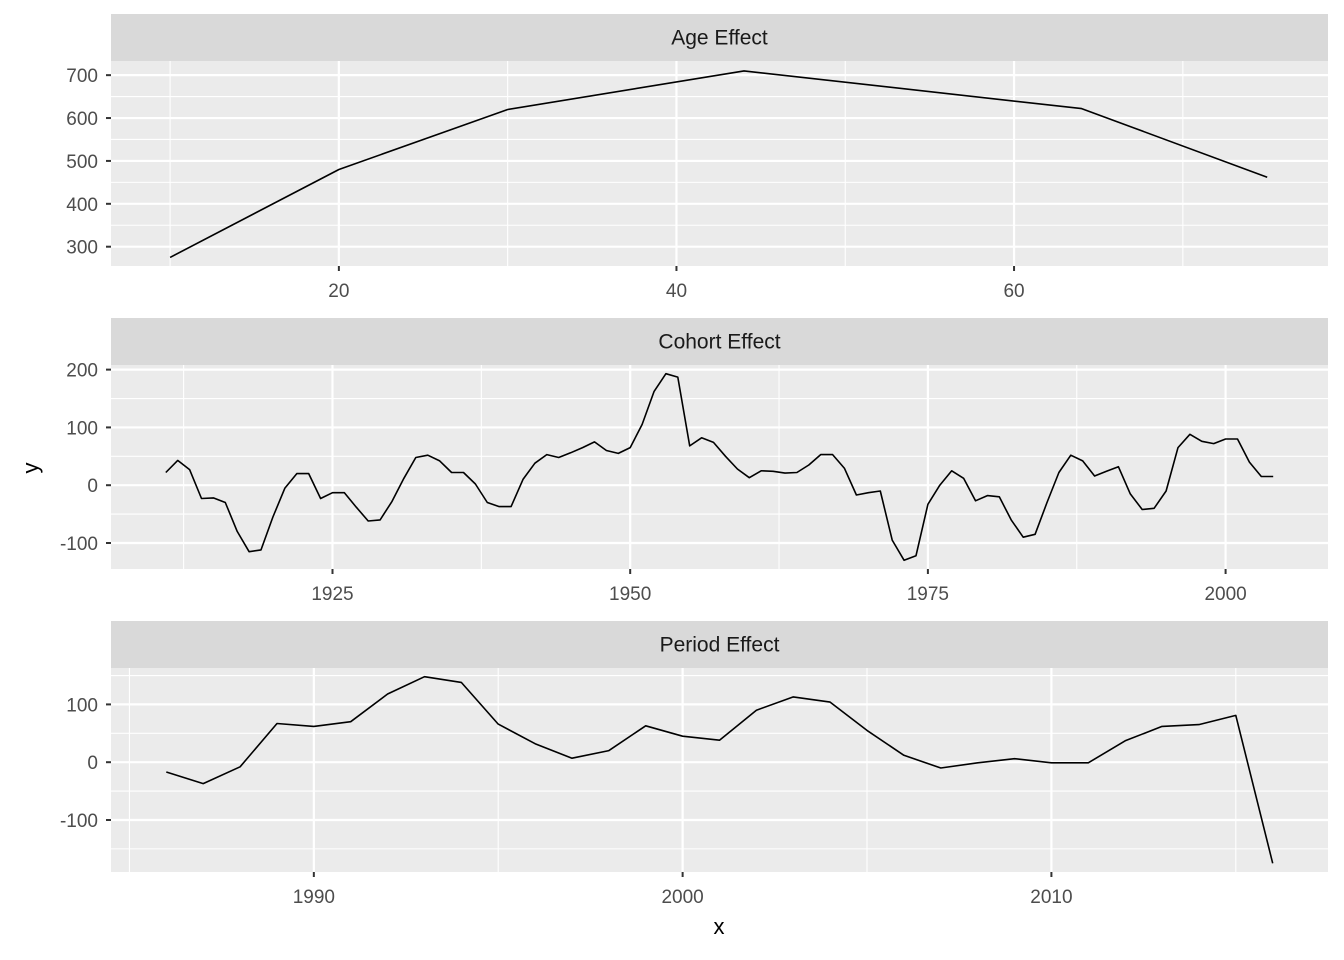 The height and width of the screenshot is (960, 1344). Describe the element at coordinates (82, 248) in the screenshot. I see `y-tick-label: 300` at that location.